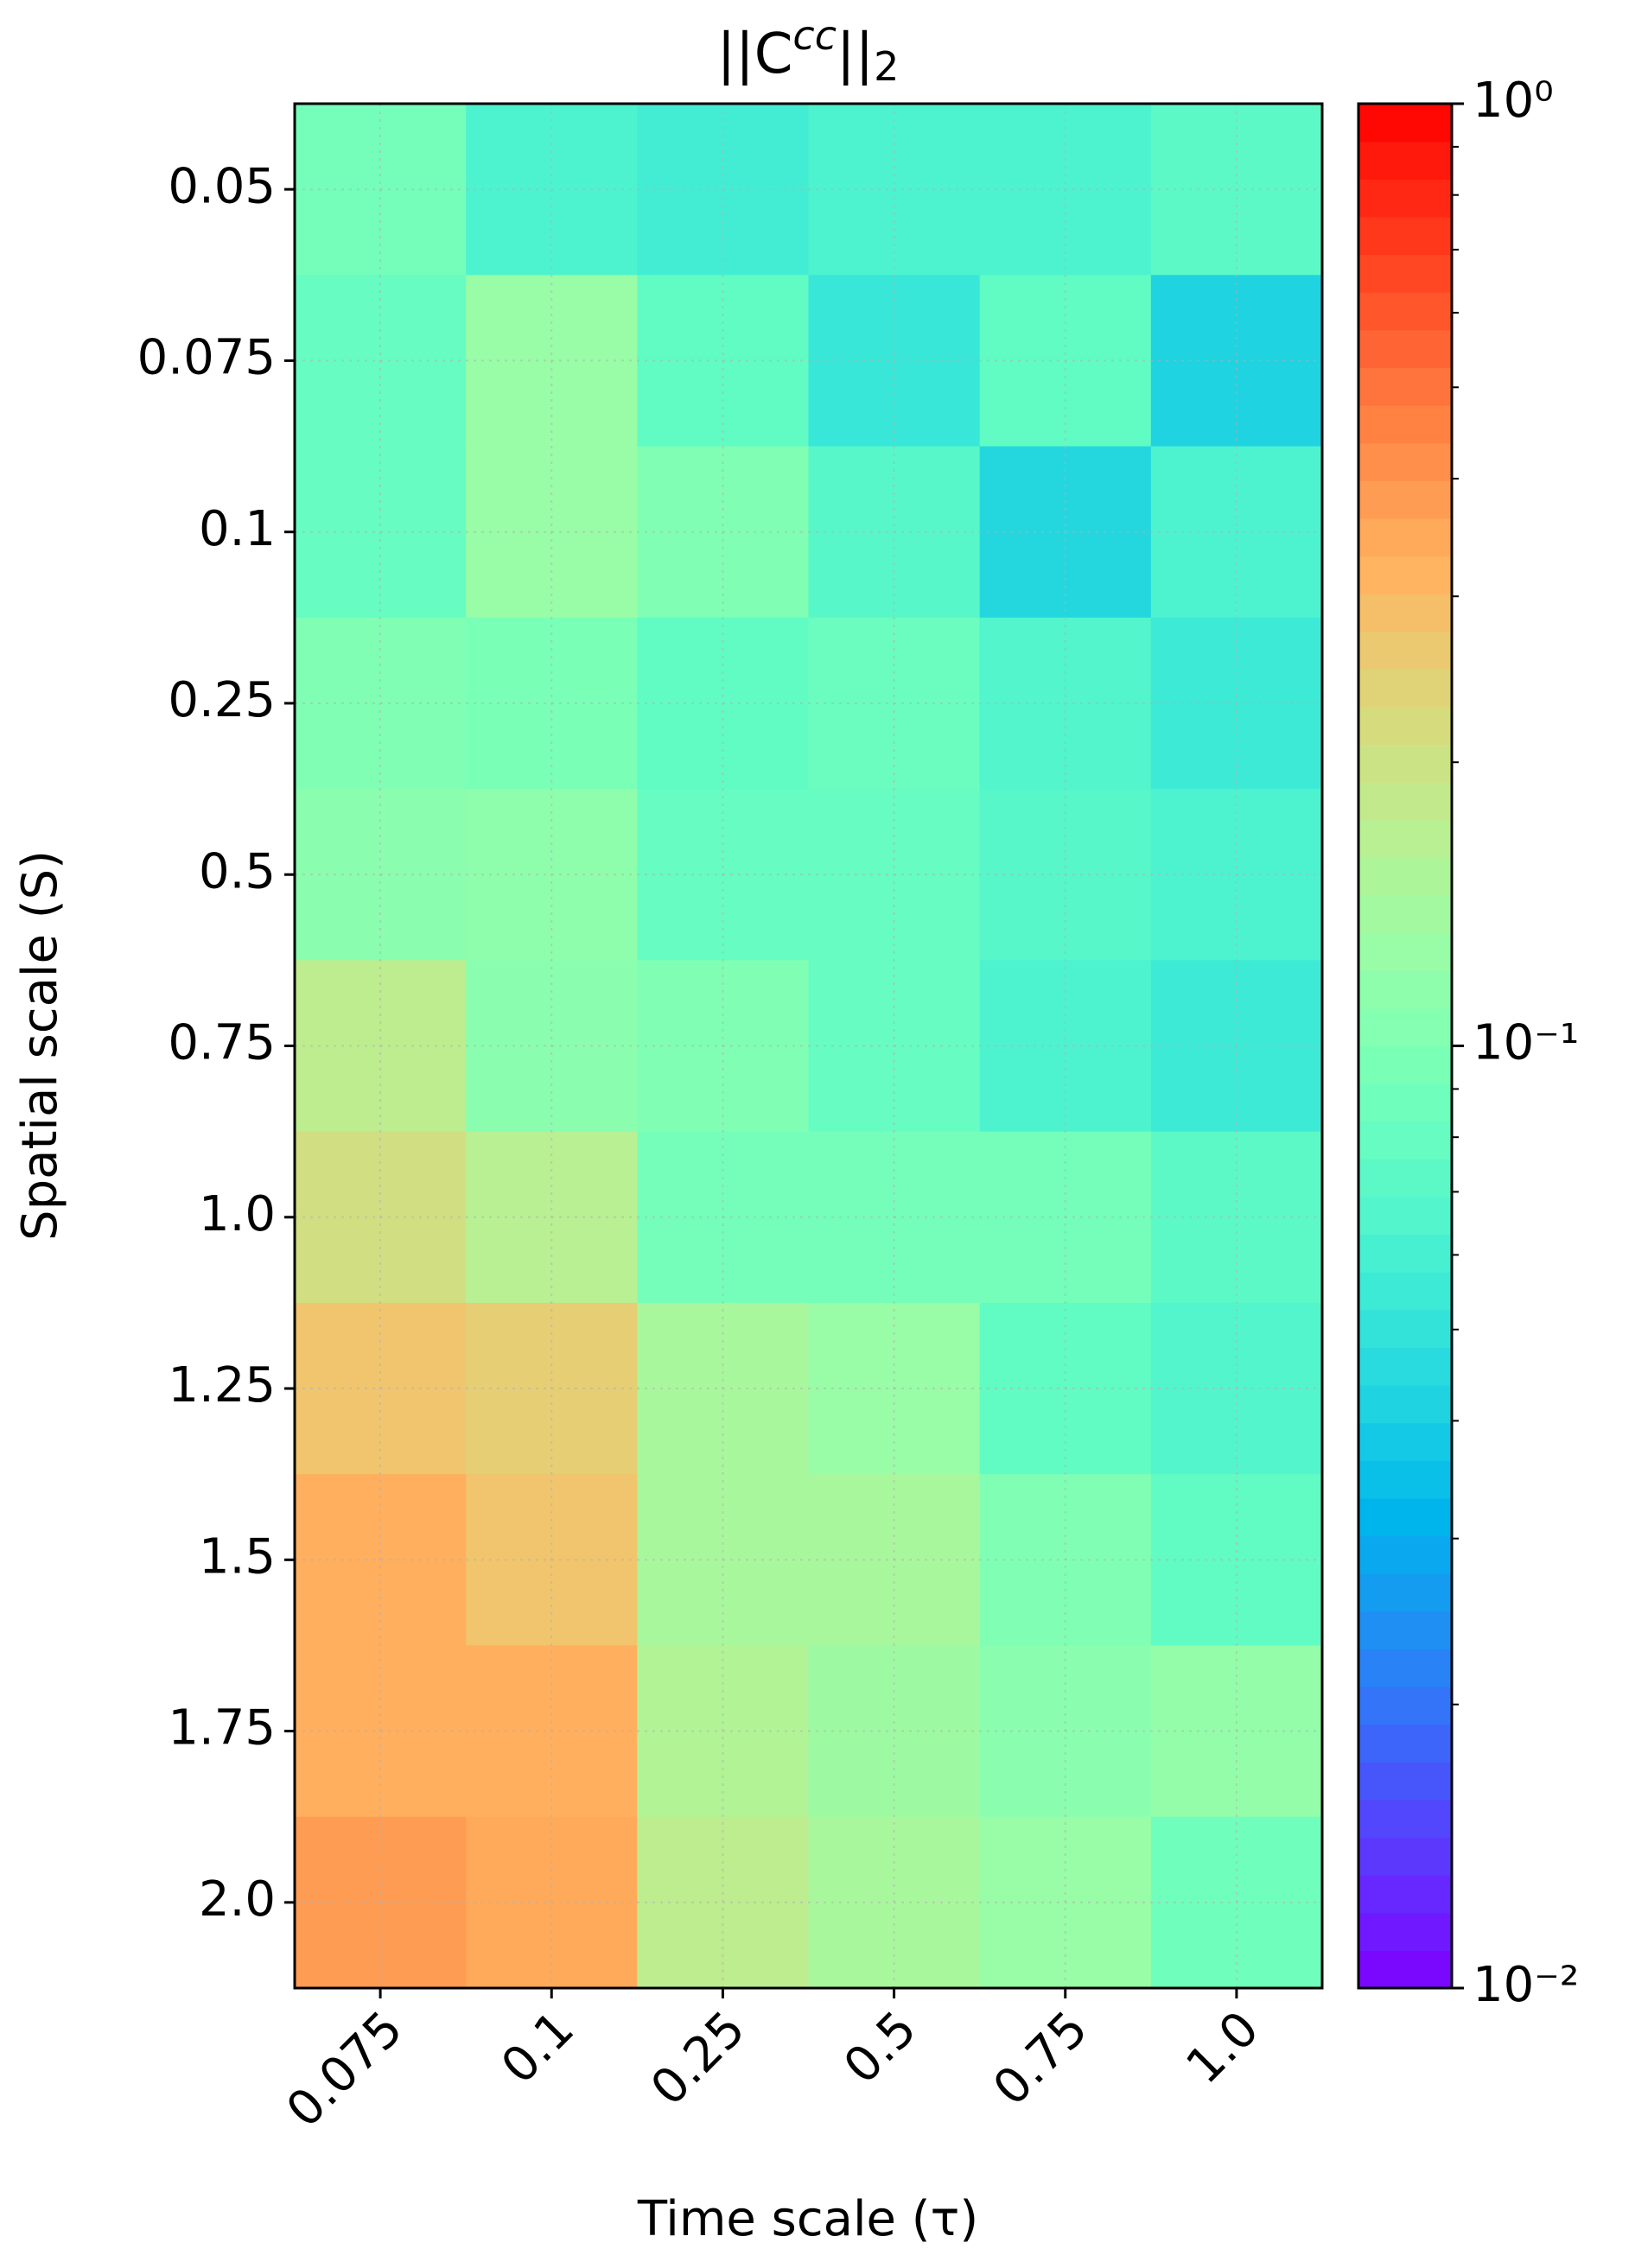 The height and width of the screenshot is (2268, 1635). What do you see at coordinates (855, 54) in the screenshot?
I see `title-after: ||` at bounding box center [855, 54].